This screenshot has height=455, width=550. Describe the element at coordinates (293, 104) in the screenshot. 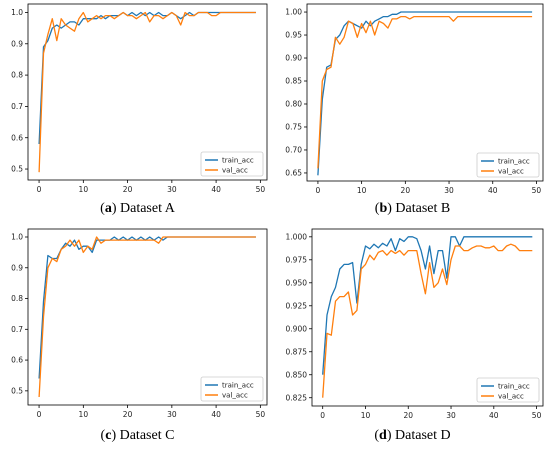

I see `y-tick-label: 0.80` at that location.